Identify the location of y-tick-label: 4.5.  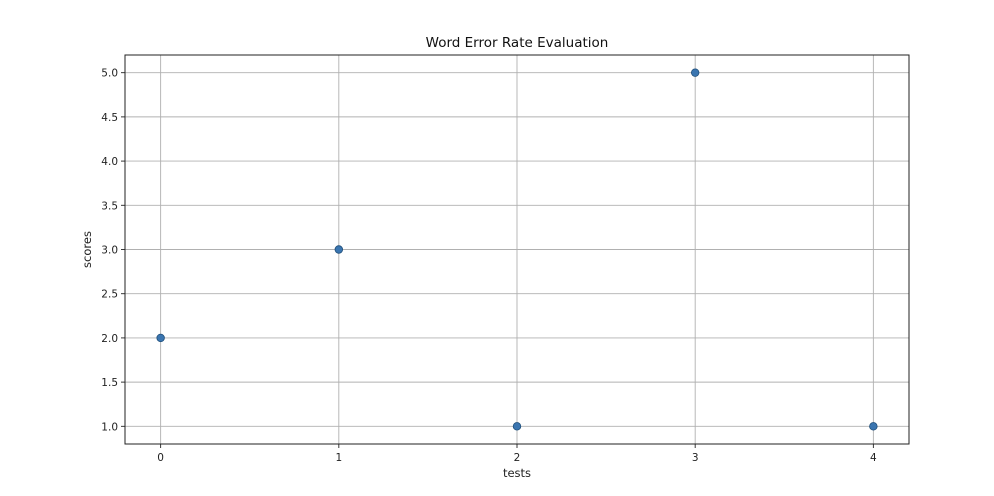
(109, 118).